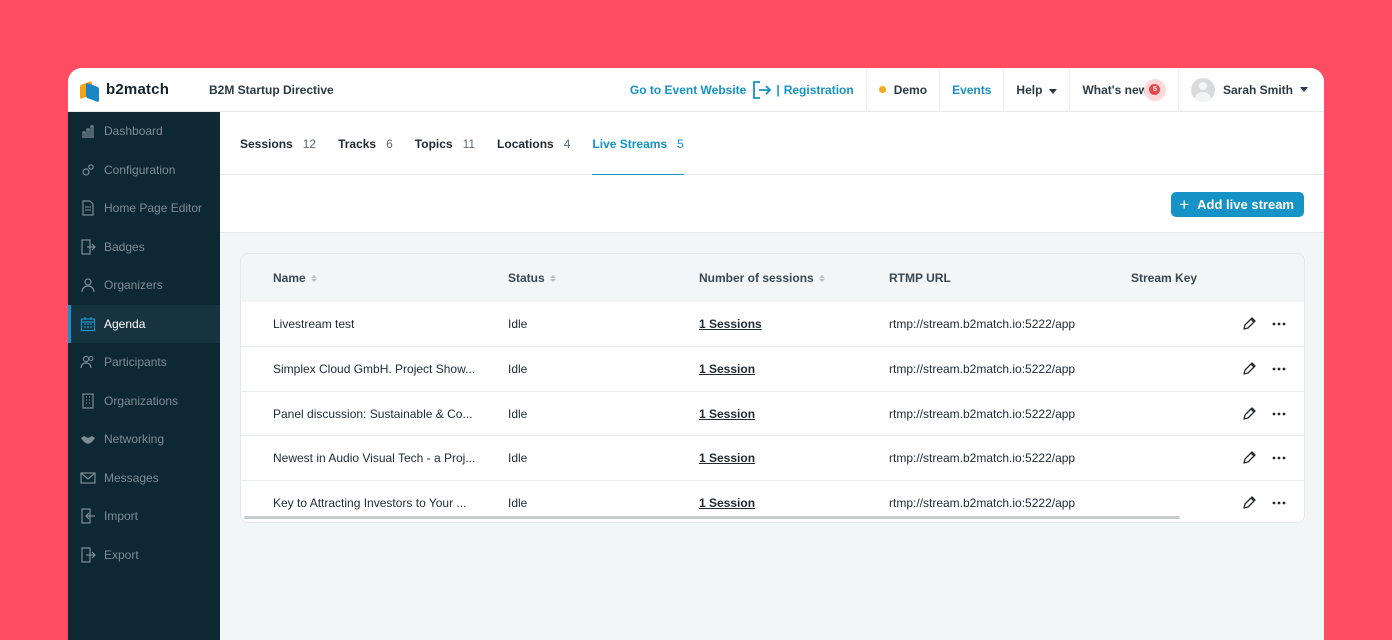 This screenshot has height=640, width=1392. I want to click on tab-topics: Topics 11, so click(445, 143).